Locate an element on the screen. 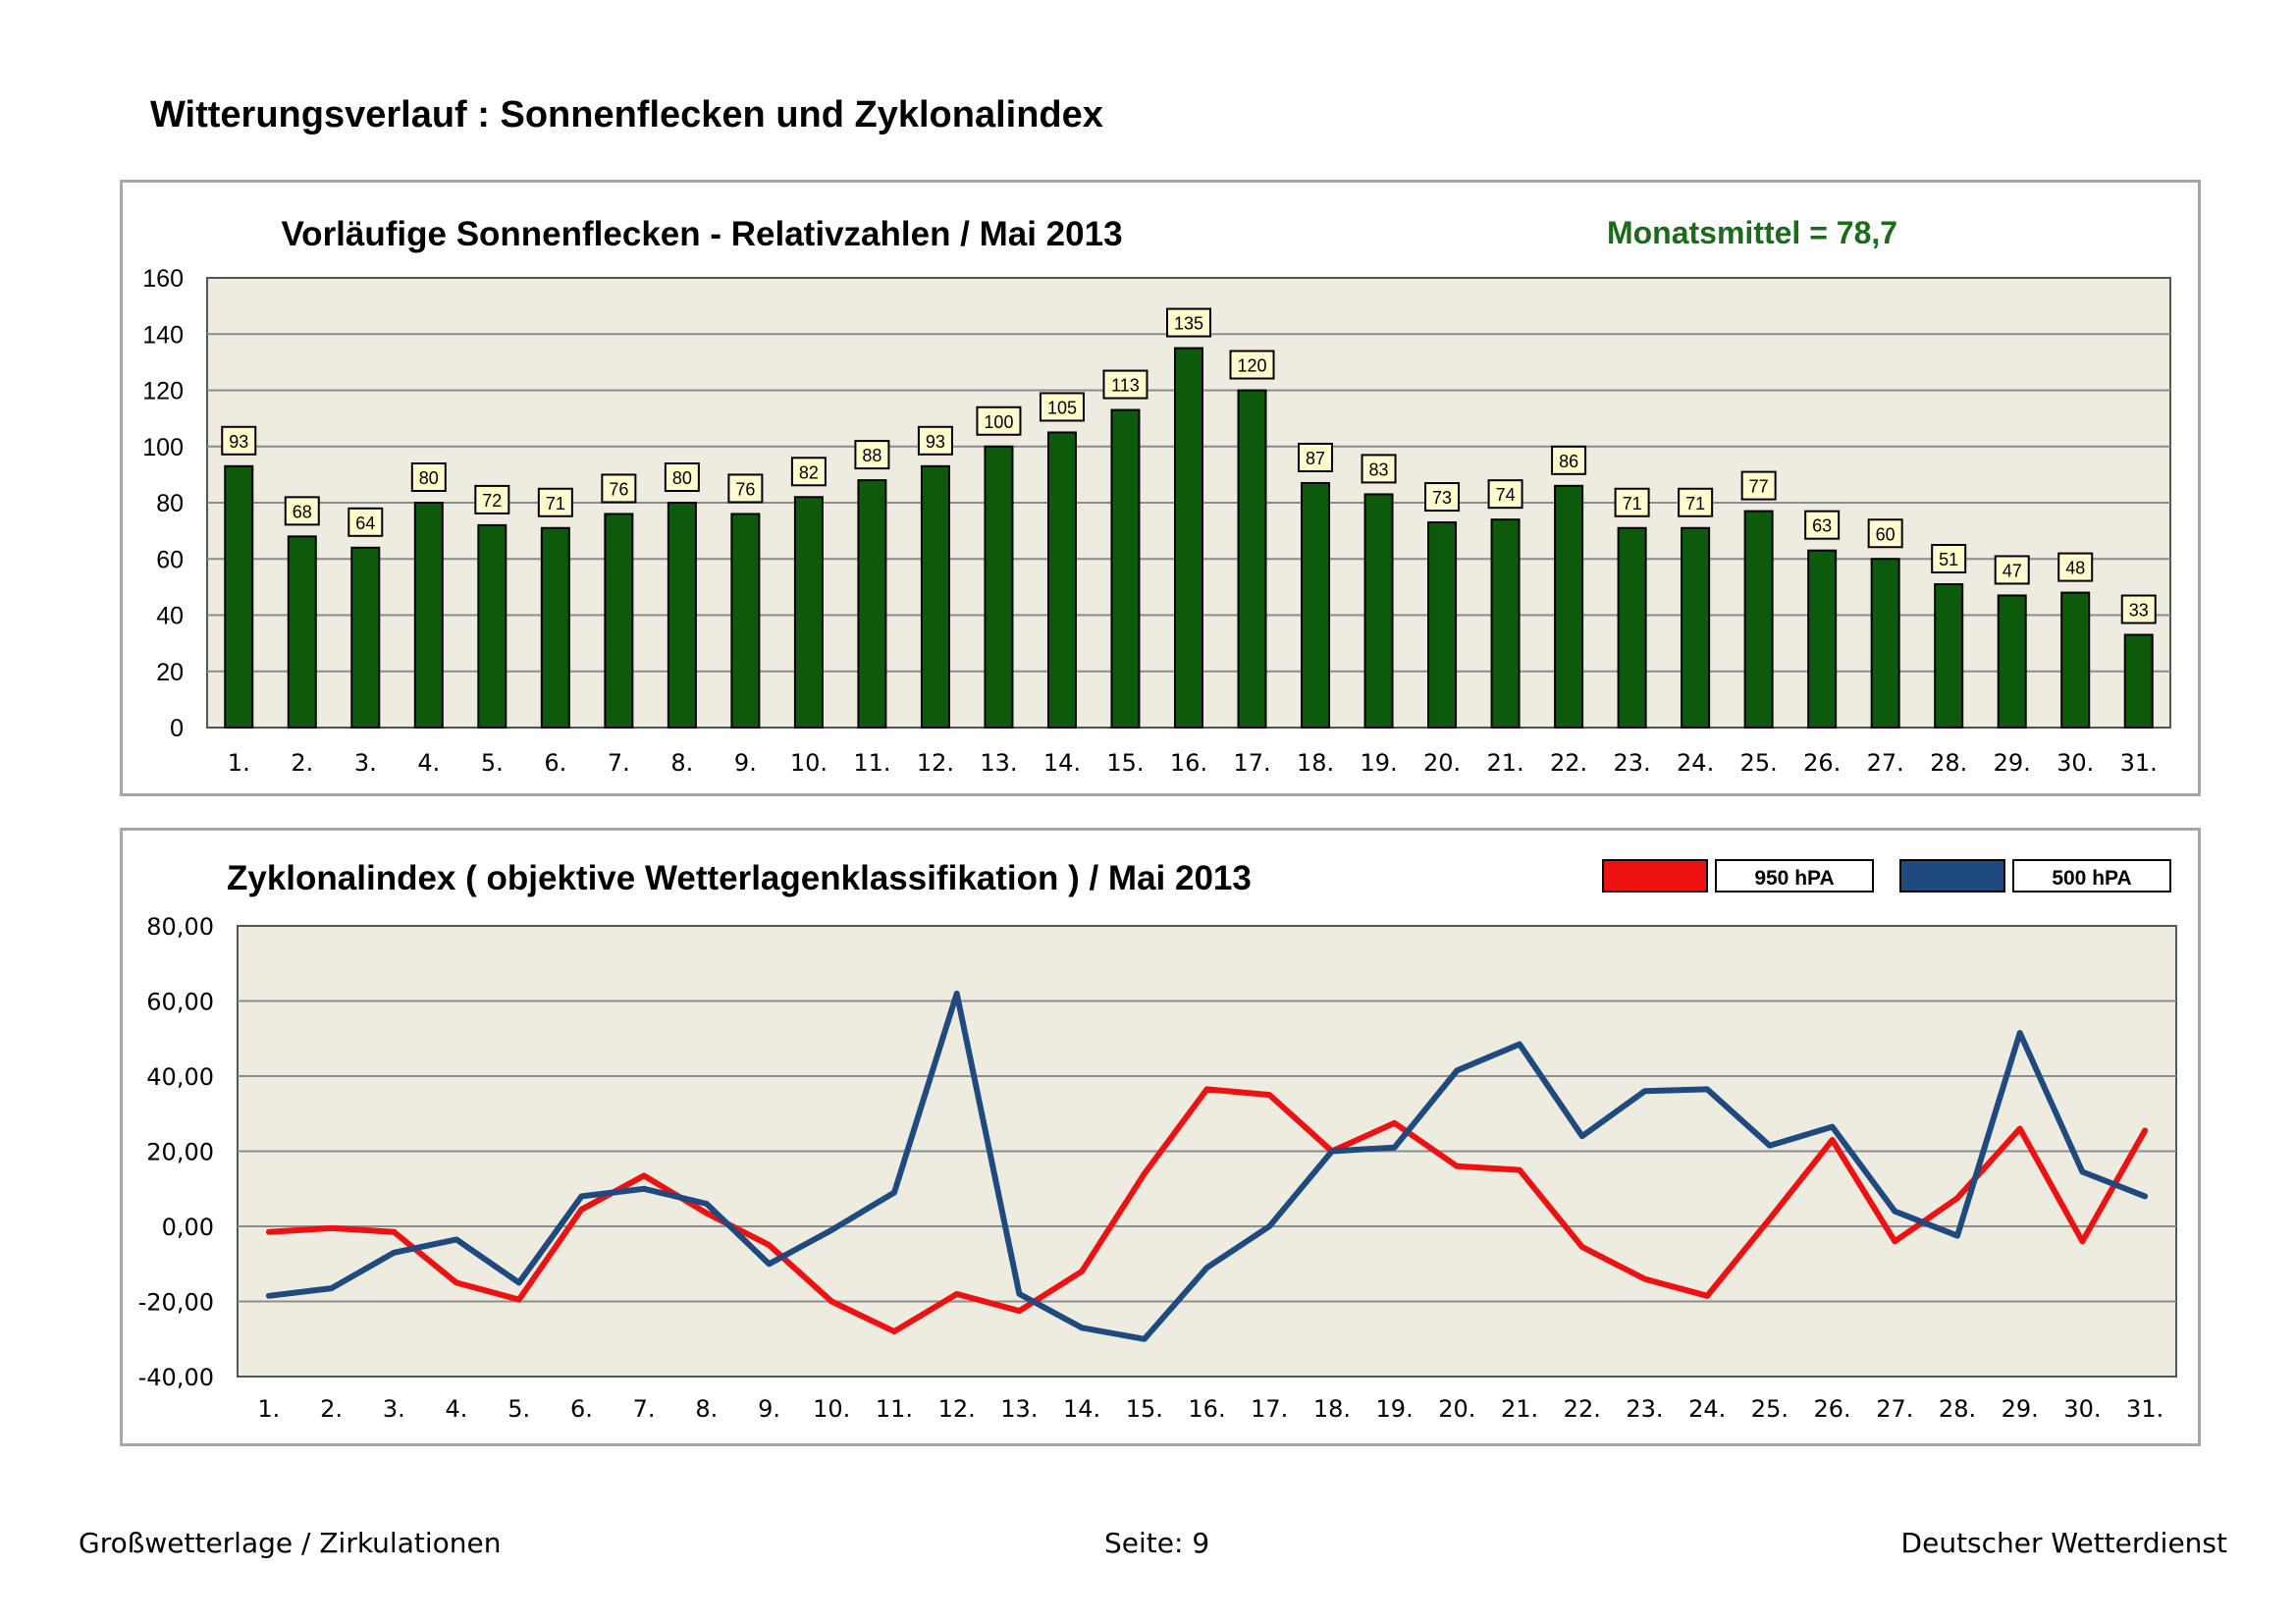  x-tick-label: 22. is located at coordinates (1569, 763).